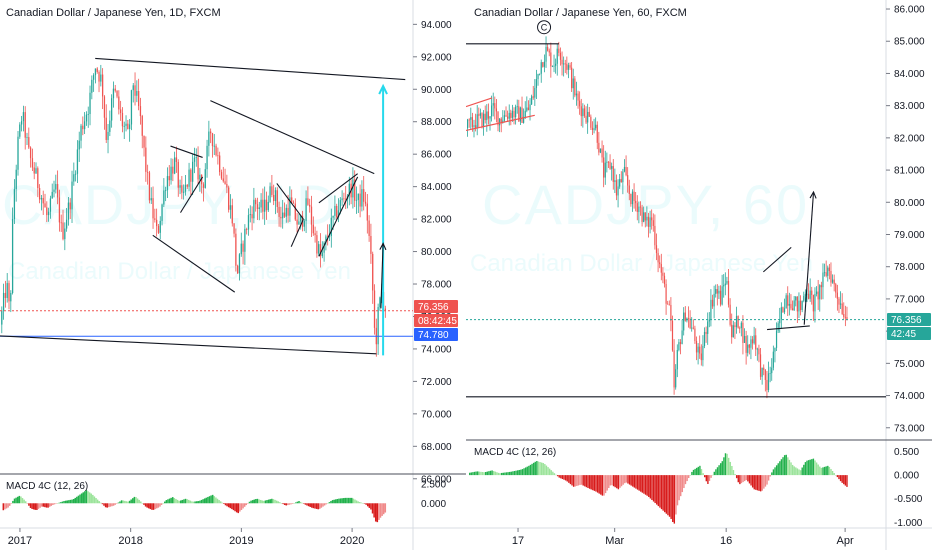 This screenshot has height=550, width=932. I want to click on macd-y-tick-label: 0.000, so click(433, 504).